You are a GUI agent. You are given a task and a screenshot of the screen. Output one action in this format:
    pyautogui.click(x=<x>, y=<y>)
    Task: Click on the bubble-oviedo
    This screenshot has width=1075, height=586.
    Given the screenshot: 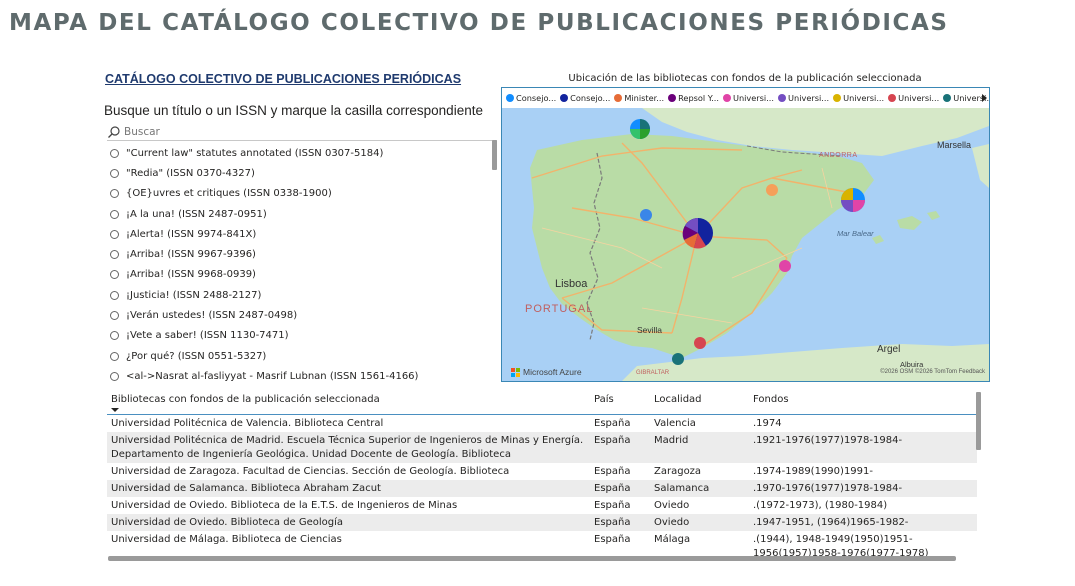 What is the action you would take?
    pyautogui.click(x=640, y=129)
    